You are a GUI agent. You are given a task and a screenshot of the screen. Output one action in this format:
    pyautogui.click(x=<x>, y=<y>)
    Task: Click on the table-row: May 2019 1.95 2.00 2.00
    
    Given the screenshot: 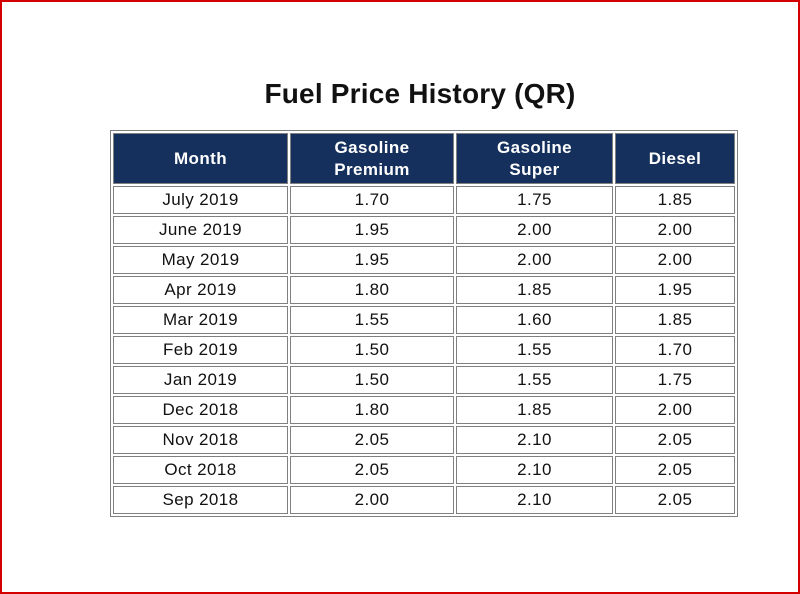 What is the action you would take?
    pyautogui.click(x=424, y=260)
    